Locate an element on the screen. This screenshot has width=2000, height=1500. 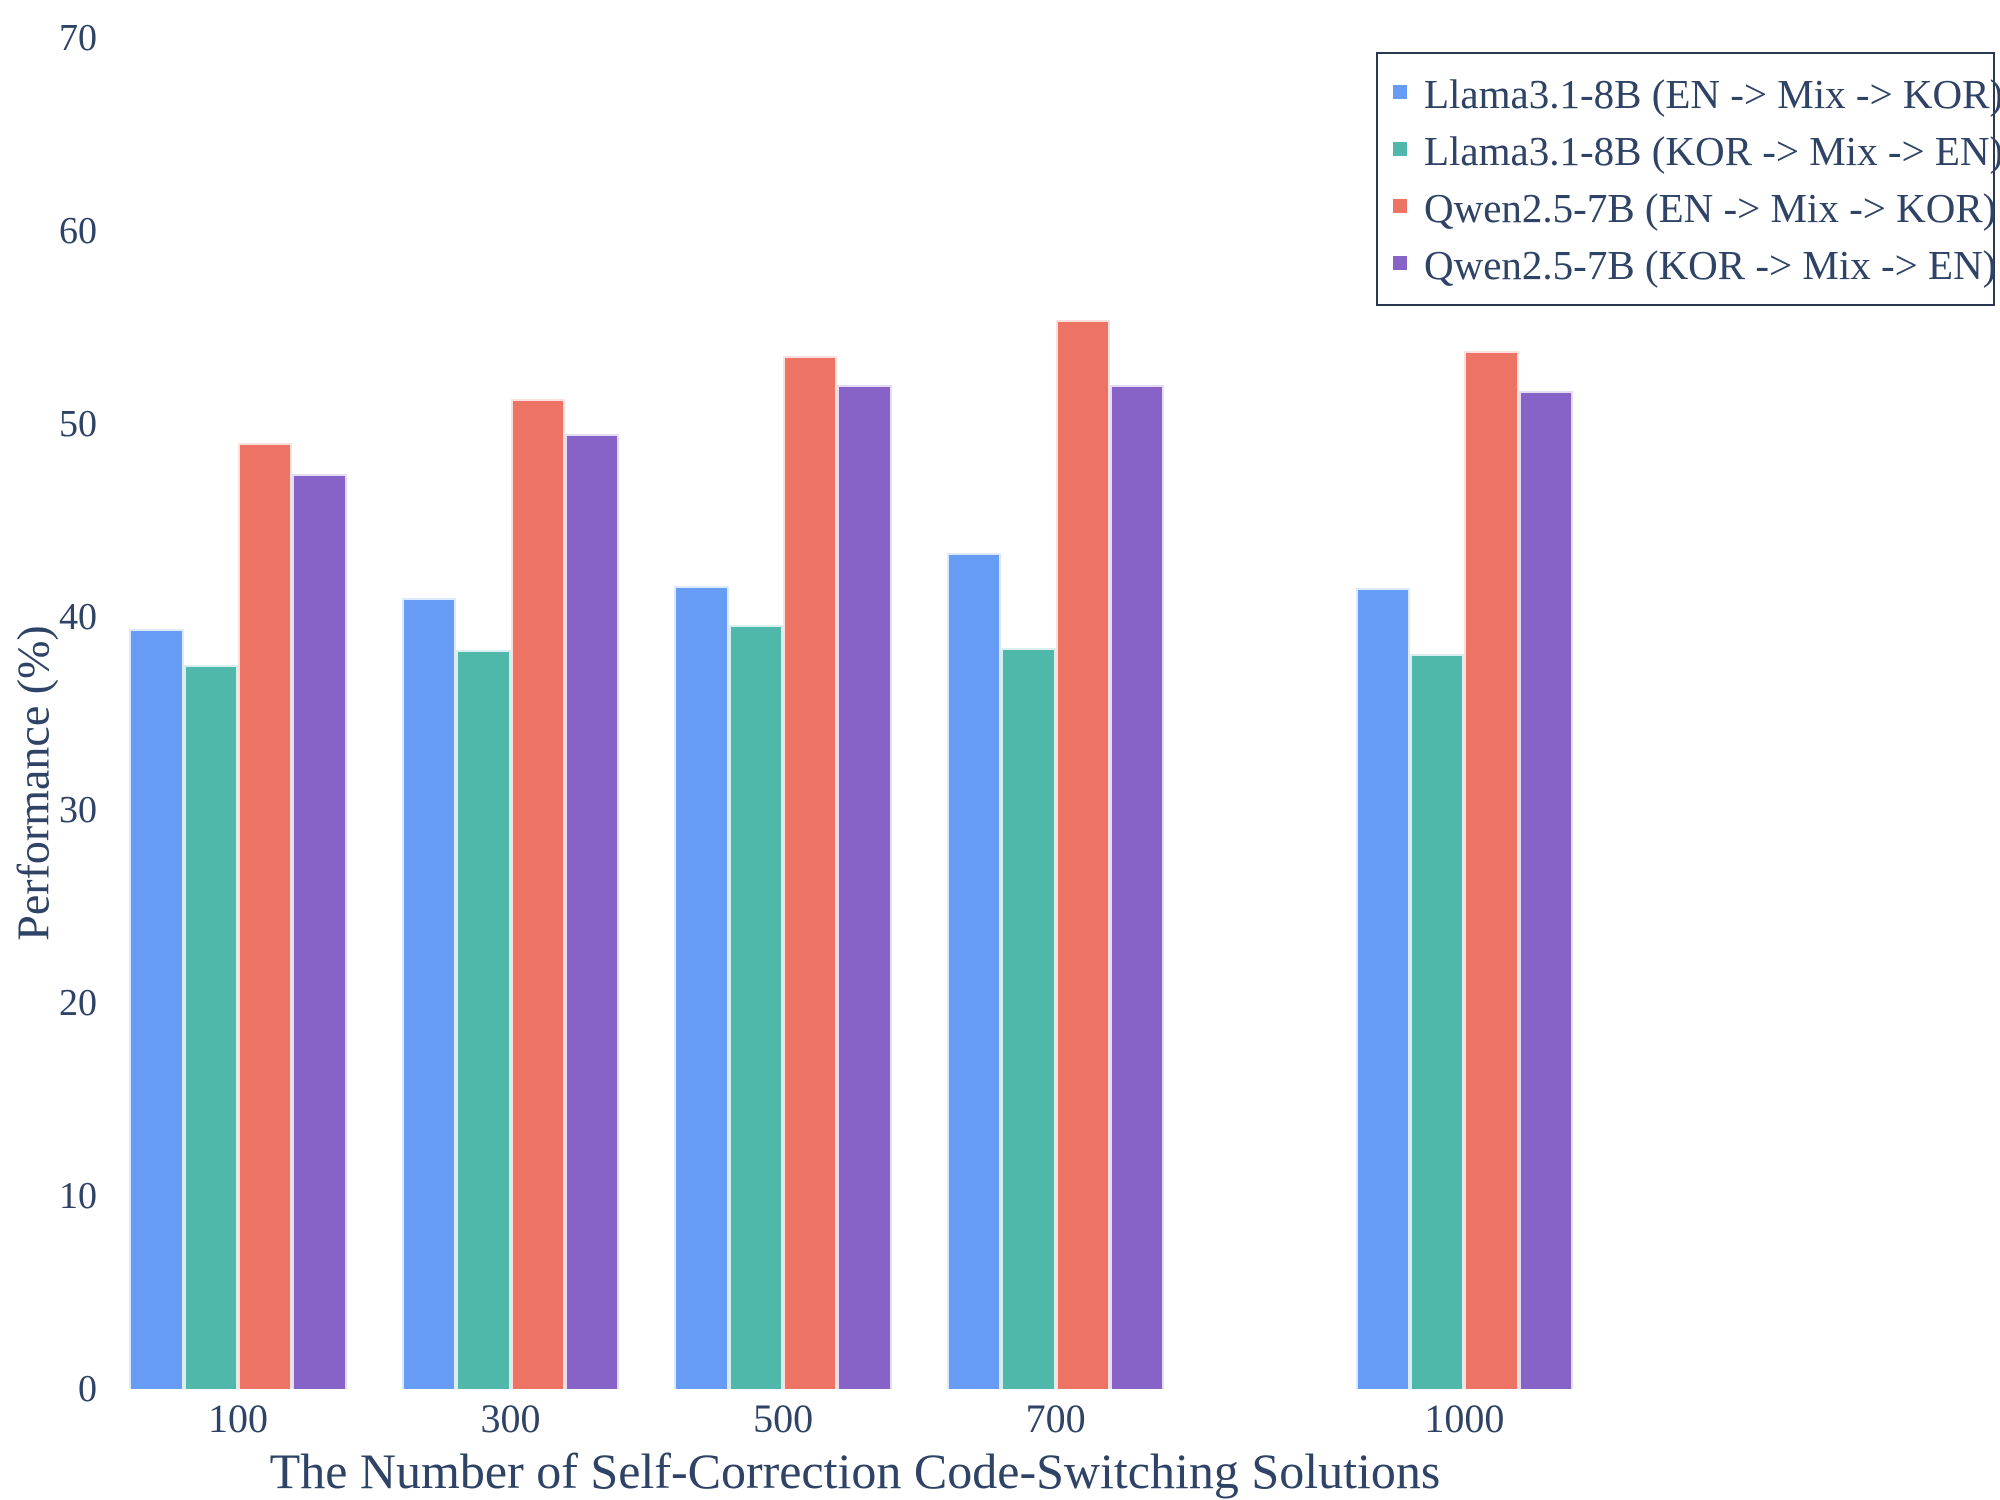
bar-series2-x500 is located at coordinates (756, 1006).